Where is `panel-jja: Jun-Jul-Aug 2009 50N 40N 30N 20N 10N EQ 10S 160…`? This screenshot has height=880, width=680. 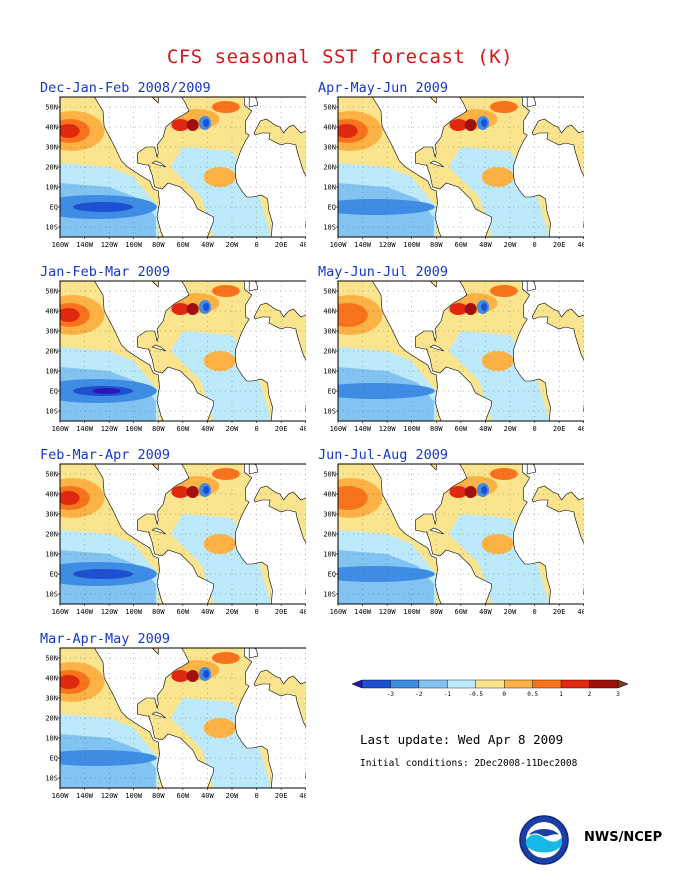 panel-jja: Jun-Jul-Aug 2009 50N 40N 30N 20N 10N EQ 10S 160… is located at coordinates (450, 535).